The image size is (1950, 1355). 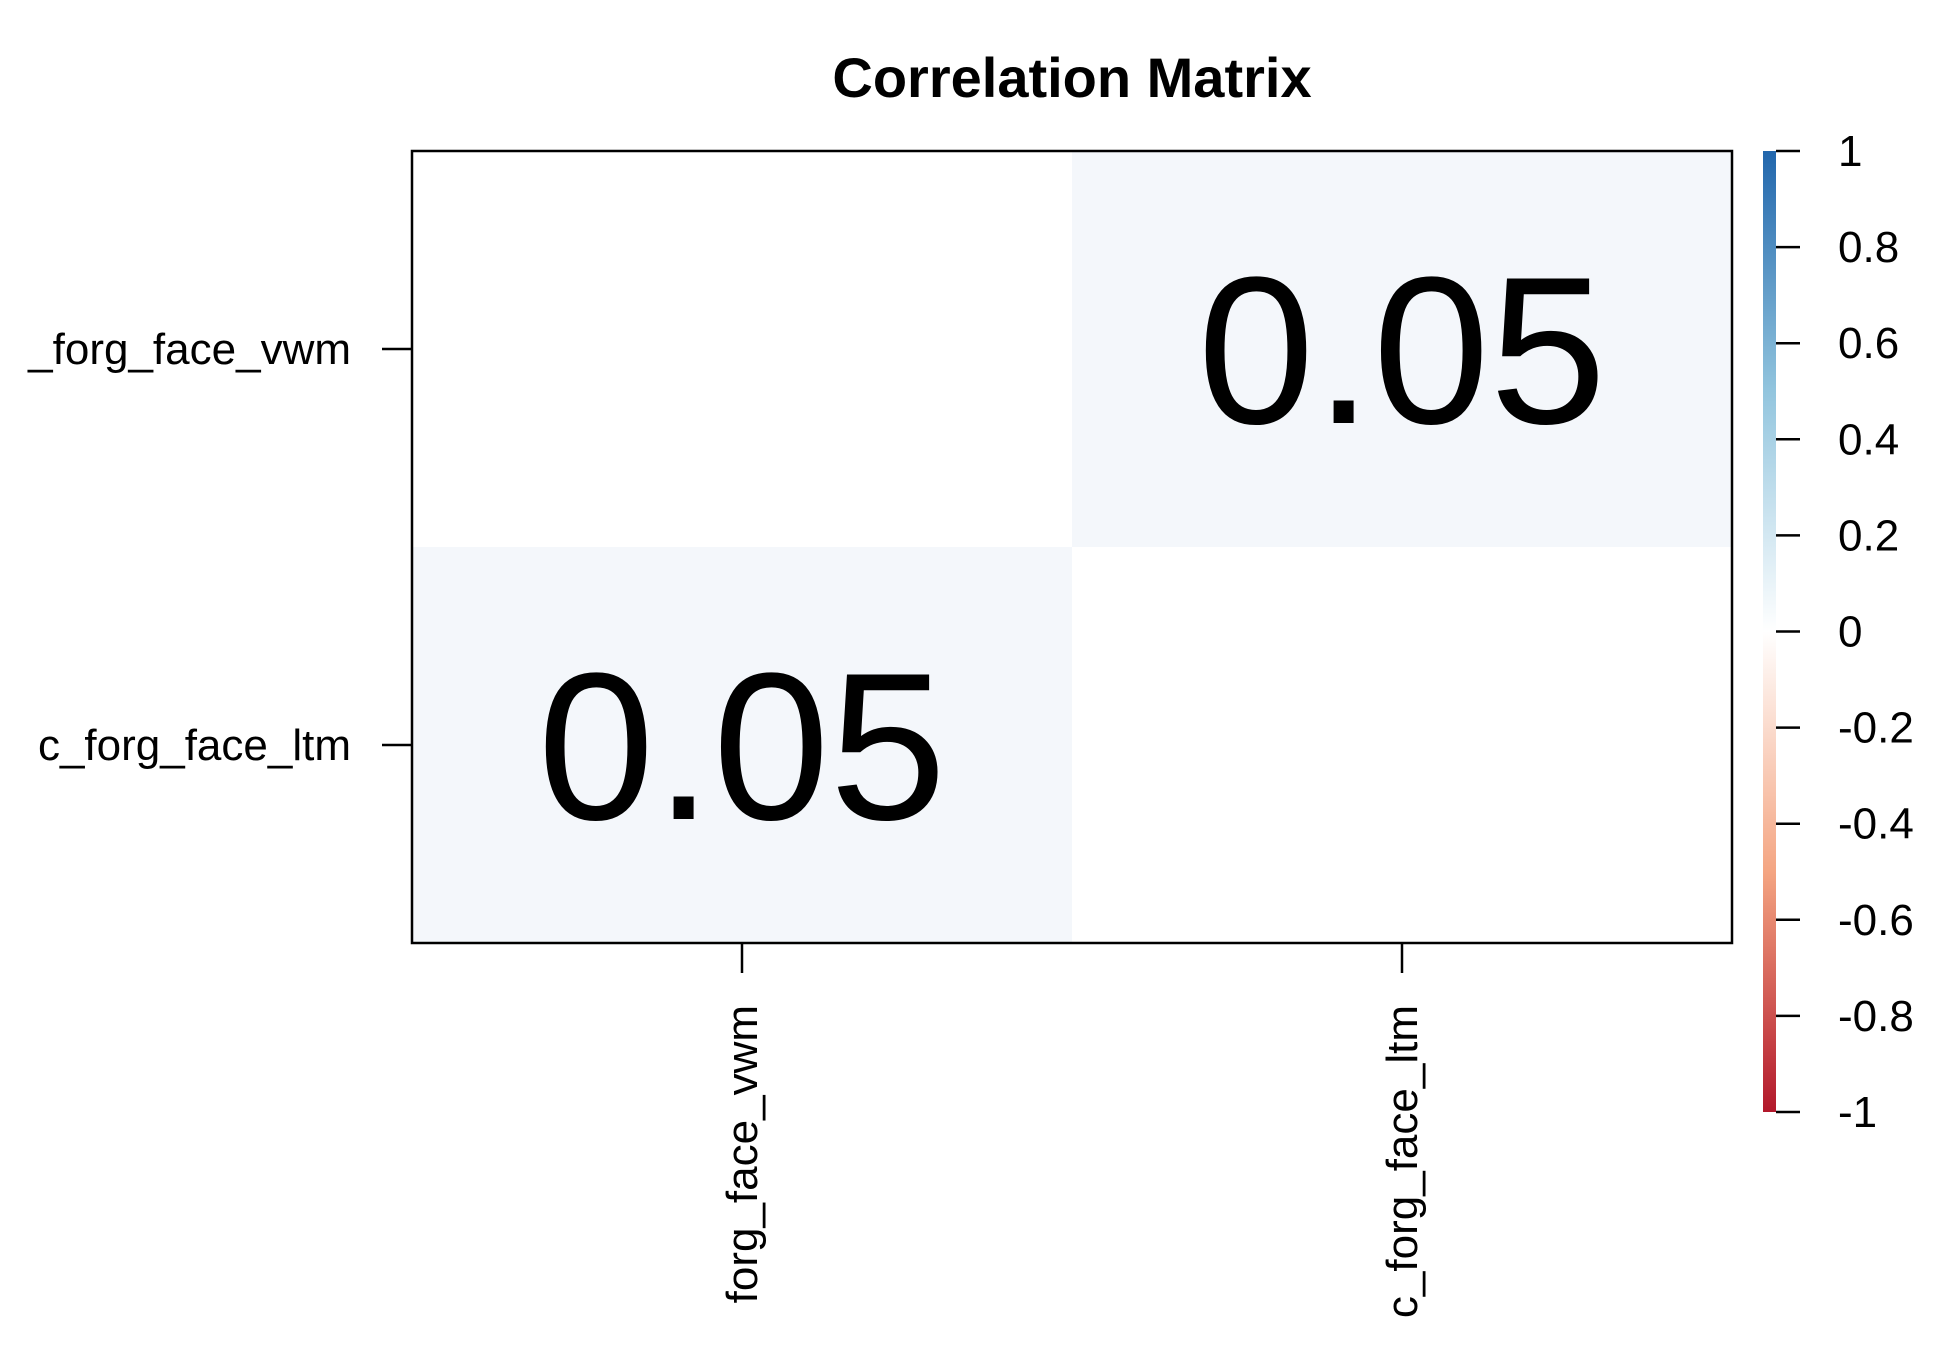 I want to click on colorbar, so click(x=1769, y=631).